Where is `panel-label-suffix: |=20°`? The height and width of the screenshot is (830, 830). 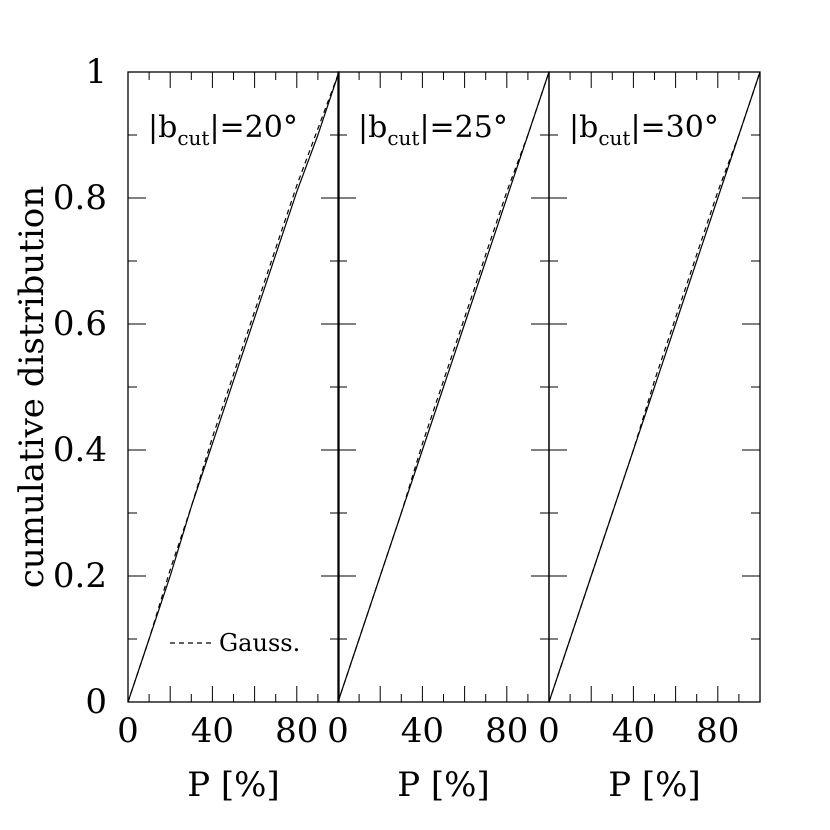
panel-label-suffix: |=20° is located at coordinates (253, 127).